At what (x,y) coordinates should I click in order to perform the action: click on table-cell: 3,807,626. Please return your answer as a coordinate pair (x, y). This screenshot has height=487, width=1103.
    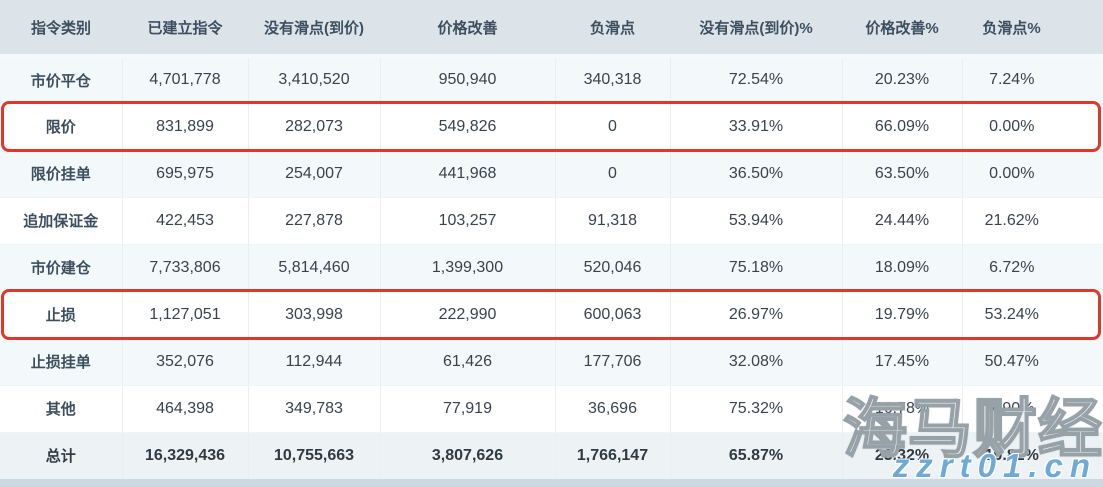
    Looking at the image, I should click on (468, 456).